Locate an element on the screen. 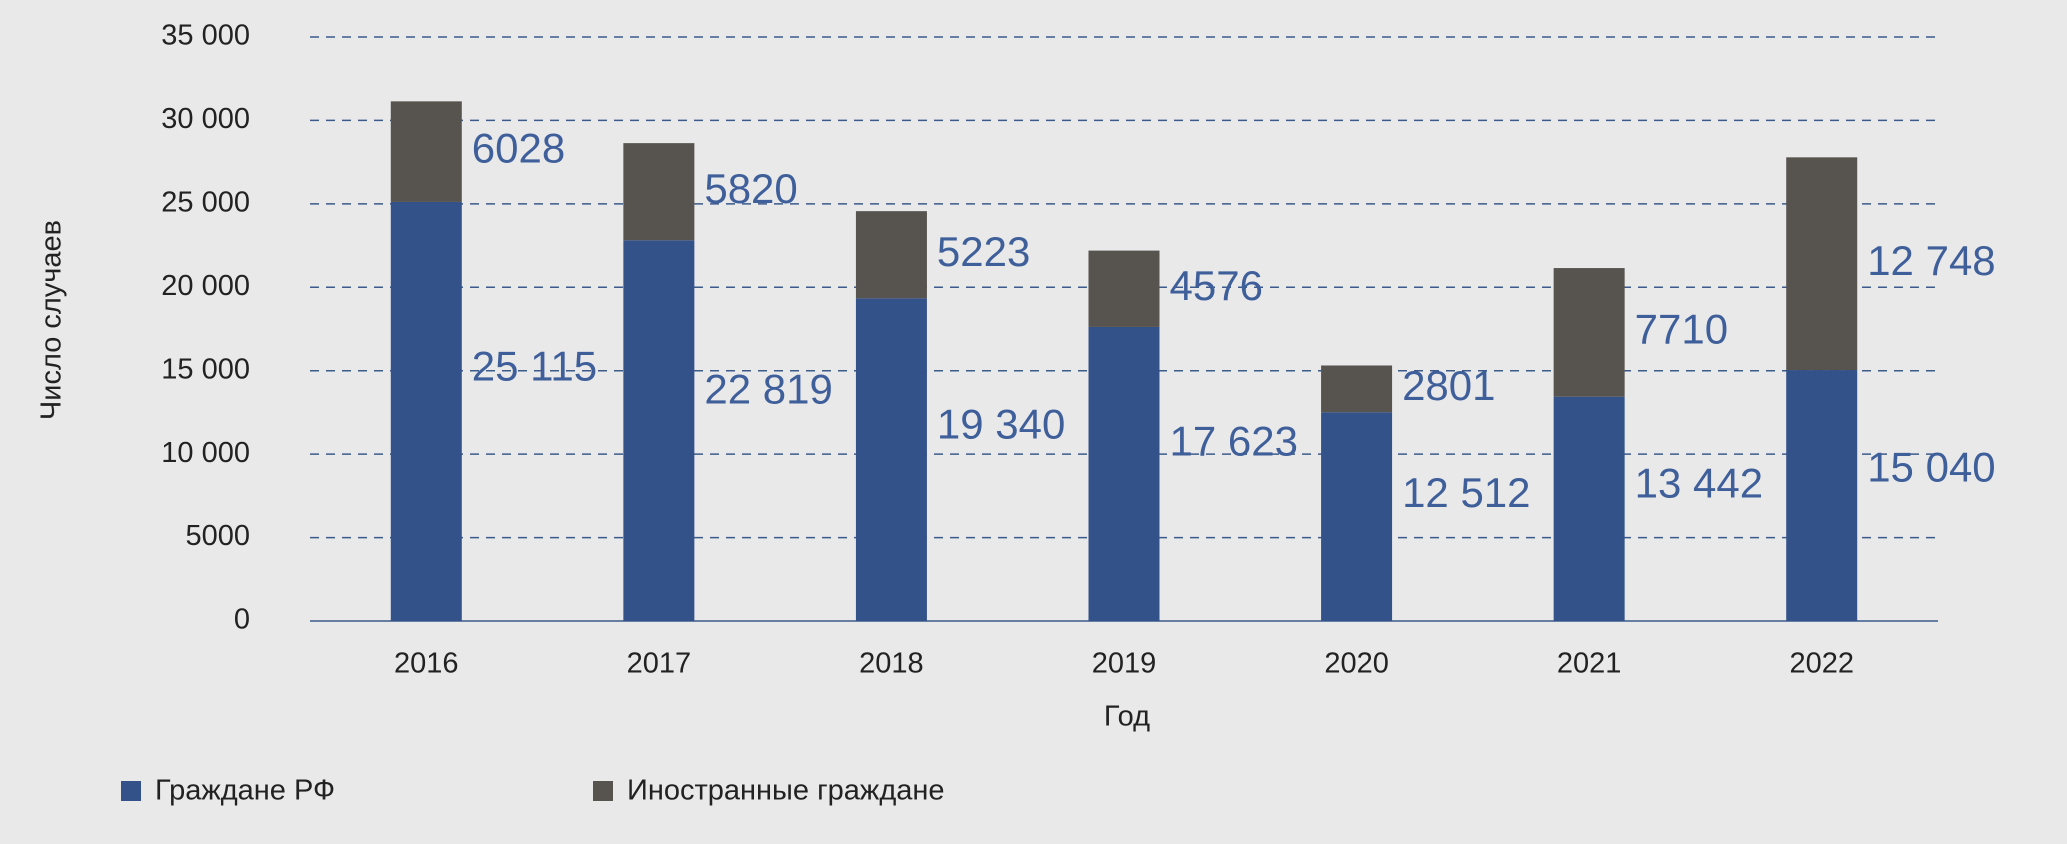 The width and height of the screenshot is (2067, 844). x-tick-label: 2021 is located at coordinates (1589, 664).